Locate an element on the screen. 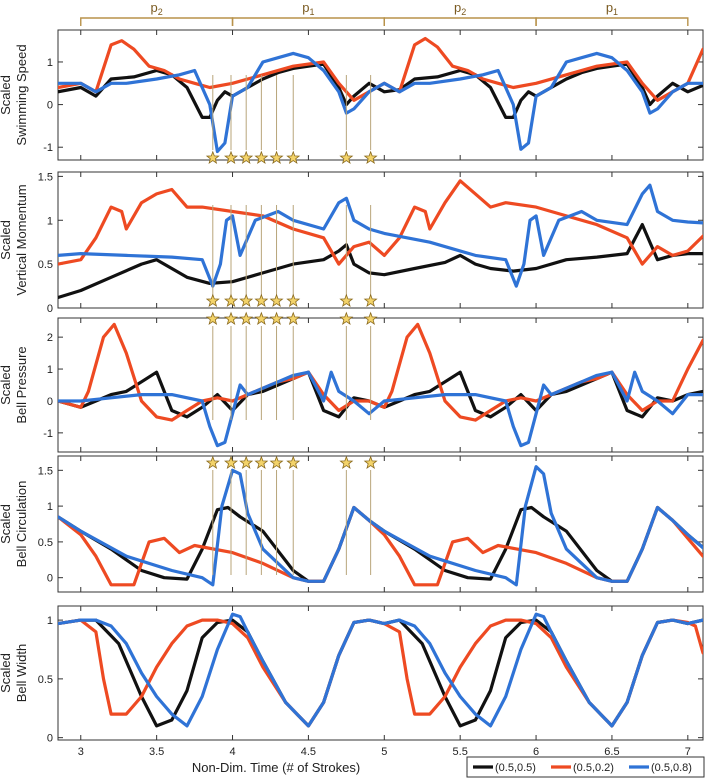 The image size is (707, 784). legend-label: (0.5,0.8) is located at coordinates (671, 768).